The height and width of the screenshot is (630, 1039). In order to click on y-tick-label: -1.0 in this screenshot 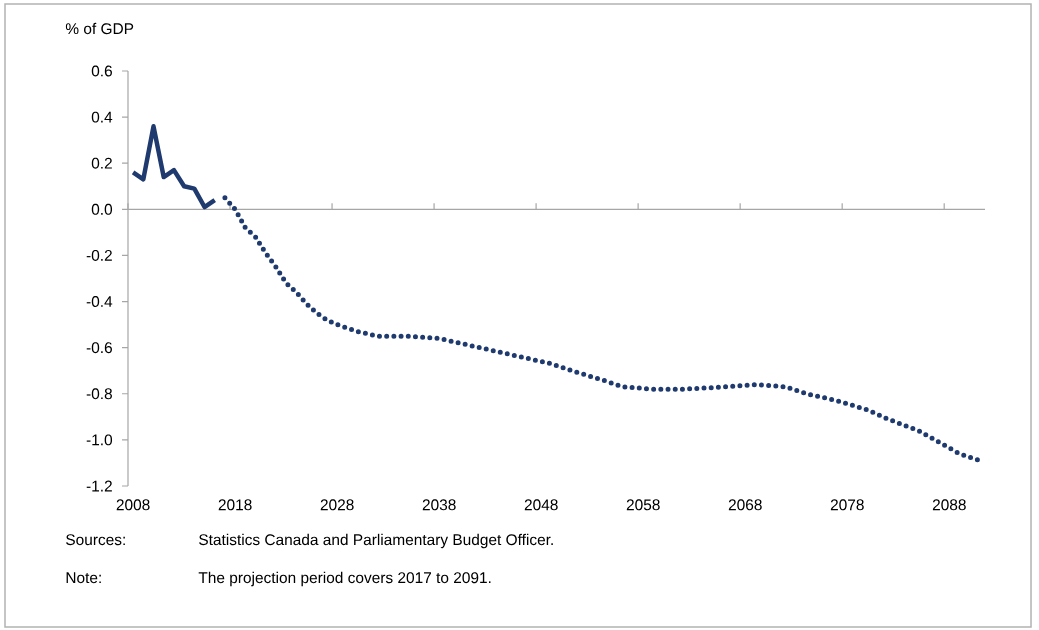, I will do `click(99, 440)`.